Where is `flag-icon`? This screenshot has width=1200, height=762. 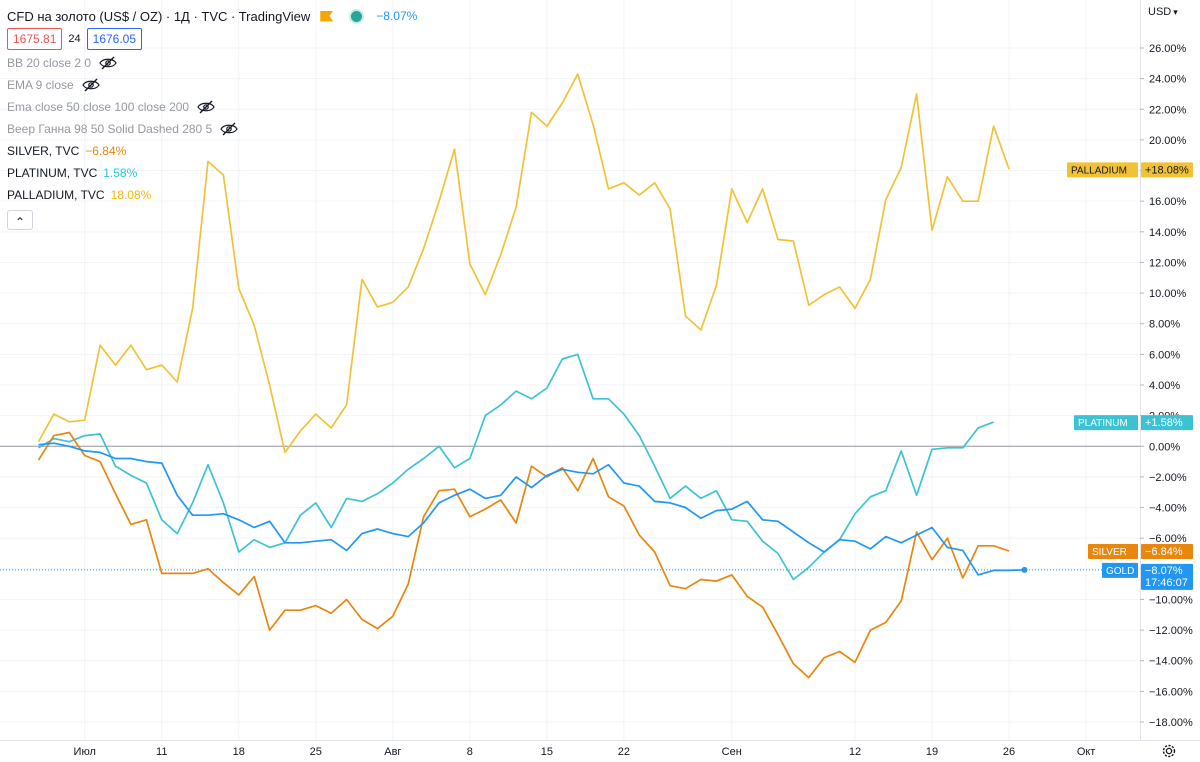
flag-icon is located at coordinates (327, 16).